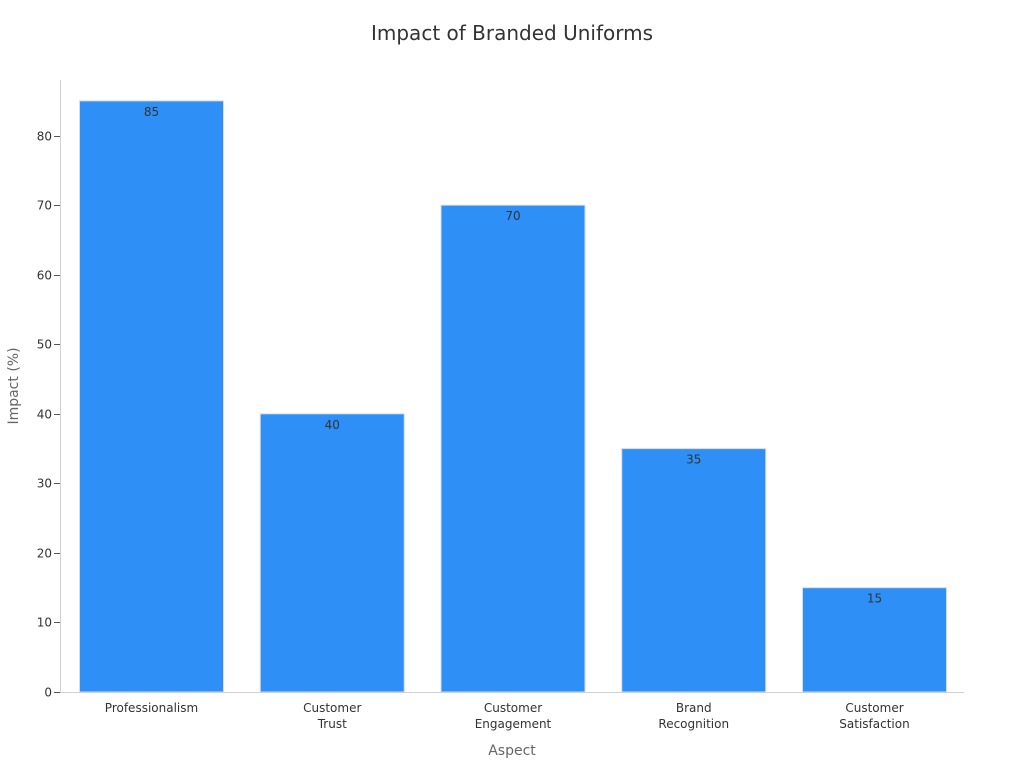  I want to click on y-tick-label: 40, so click(44, 415).